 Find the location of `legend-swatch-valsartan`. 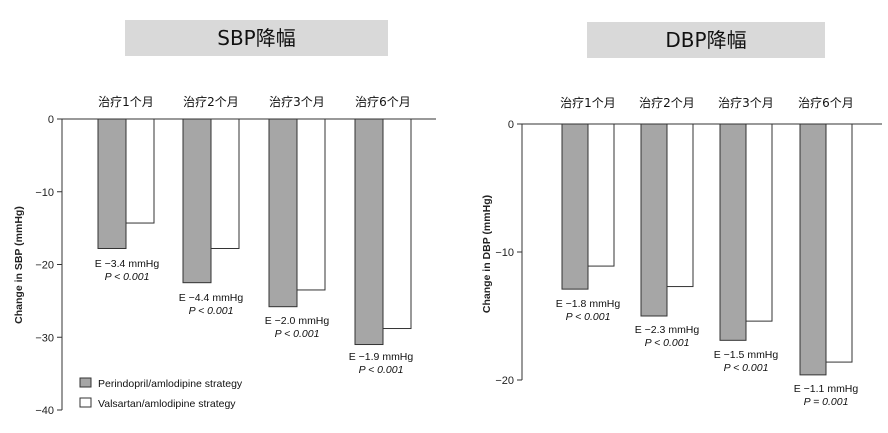

legend-swatch-valsartan is located at coordinates (85, 402).